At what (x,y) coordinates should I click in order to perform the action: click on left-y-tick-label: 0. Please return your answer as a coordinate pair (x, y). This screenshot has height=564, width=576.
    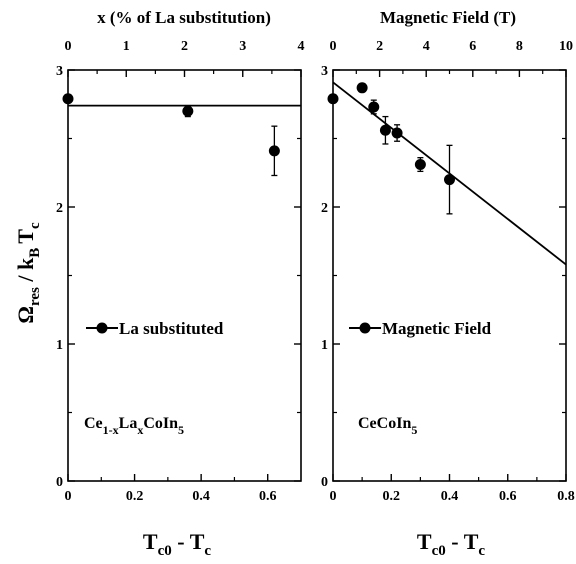
    Looking at the image, I should click on (59, 482).